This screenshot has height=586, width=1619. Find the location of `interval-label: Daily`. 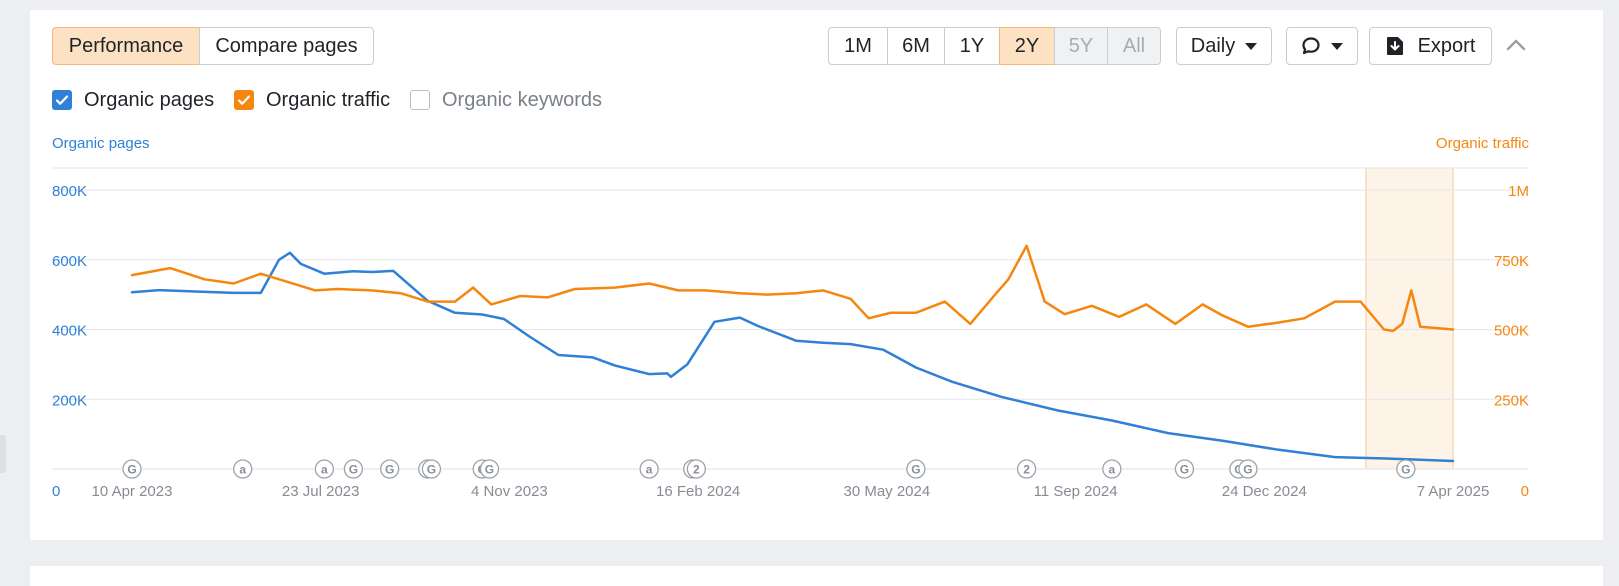

interval-label: Daily is located at coordinates (1213, 45).